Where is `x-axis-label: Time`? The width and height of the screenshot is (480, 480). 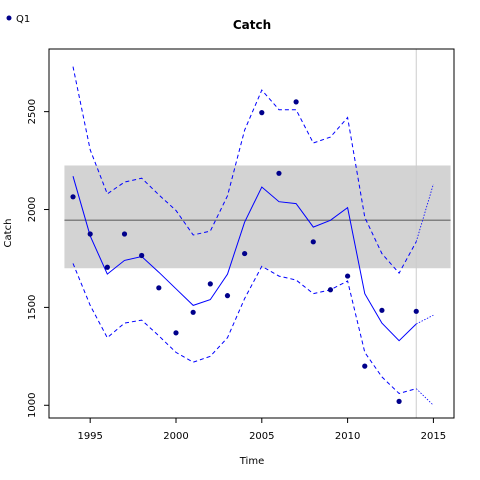
x-axis-label: Time is located at coordinates (251, 461).